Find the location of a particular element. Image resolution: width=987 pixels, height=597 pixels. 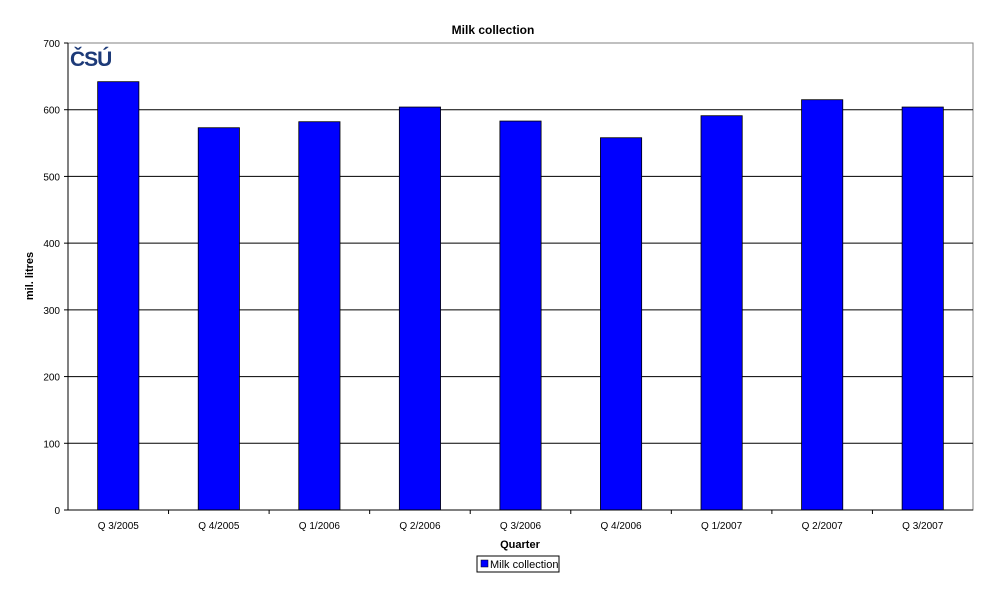

csu-logo-text: ČSÚ is located at coordinates (90, 59).